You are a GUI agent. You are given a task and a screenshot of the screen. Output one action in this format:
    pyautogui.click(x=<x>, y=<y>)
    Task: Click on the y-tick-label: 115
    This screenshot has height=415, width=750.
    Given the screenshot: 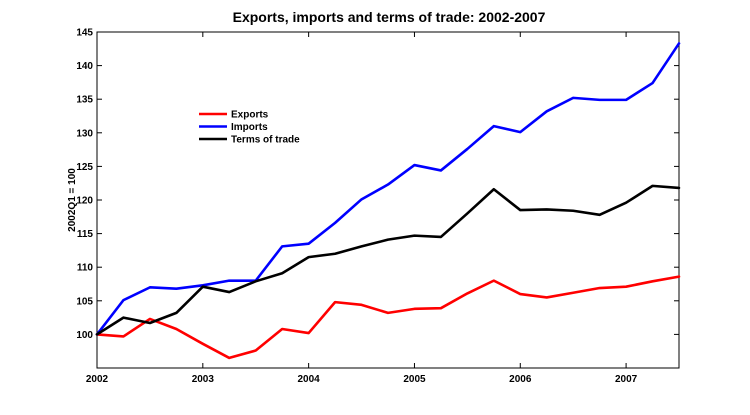 What is the action you would take?
    pyautogui.click(x=85, y=234)
    